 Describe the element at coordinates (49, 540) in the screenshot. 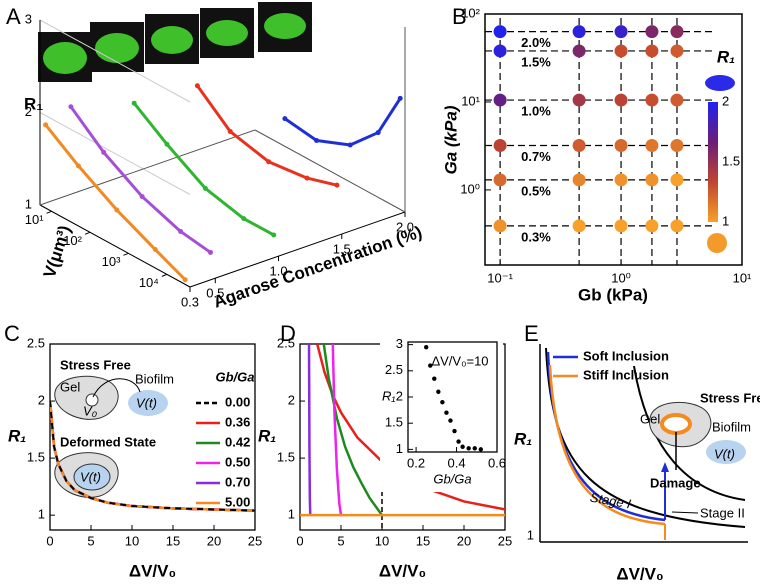

I see `x-tick-label: 0` at that location.